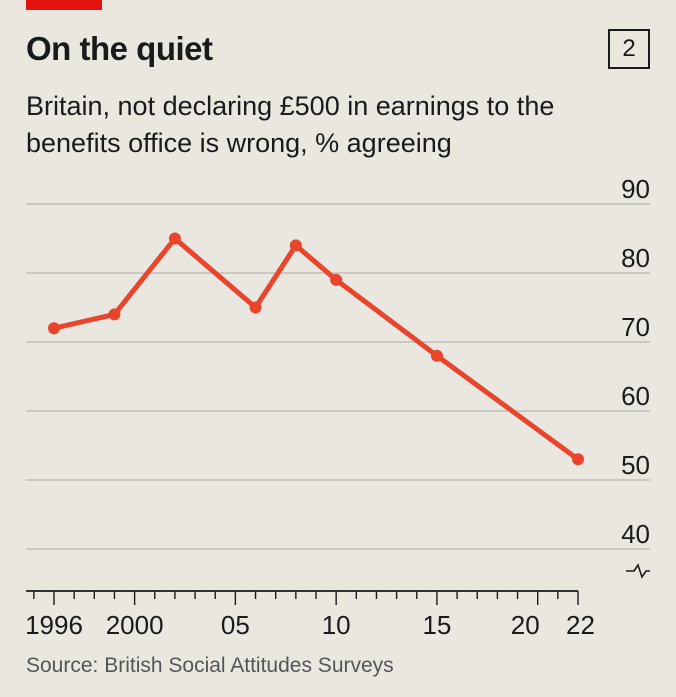 The height and width of the screenshot is (697, 676). What do you see at coordinates (635, 189) in the screenshot?
I see `y-tick-label: 90` at bounding box center [635, 189].